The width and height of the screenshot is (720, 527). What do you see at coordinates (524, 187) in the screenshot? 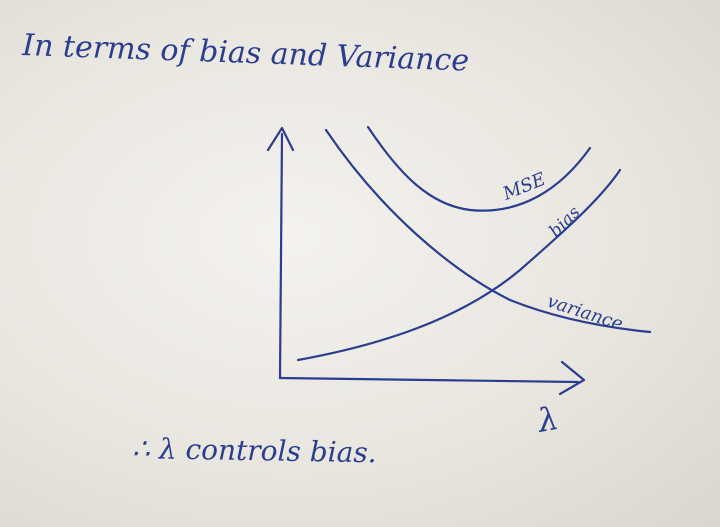
I see `mse-label: MSE` at bounding box center [524, 187].